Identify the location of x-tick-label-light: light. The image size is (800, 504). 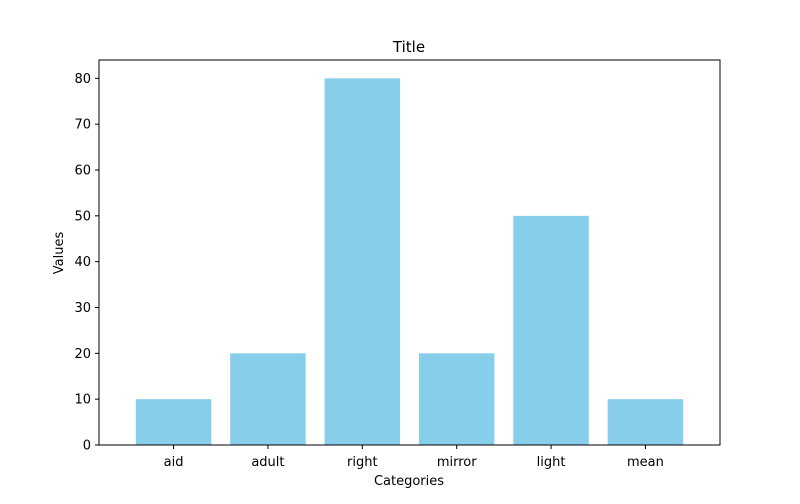
(551, 462).